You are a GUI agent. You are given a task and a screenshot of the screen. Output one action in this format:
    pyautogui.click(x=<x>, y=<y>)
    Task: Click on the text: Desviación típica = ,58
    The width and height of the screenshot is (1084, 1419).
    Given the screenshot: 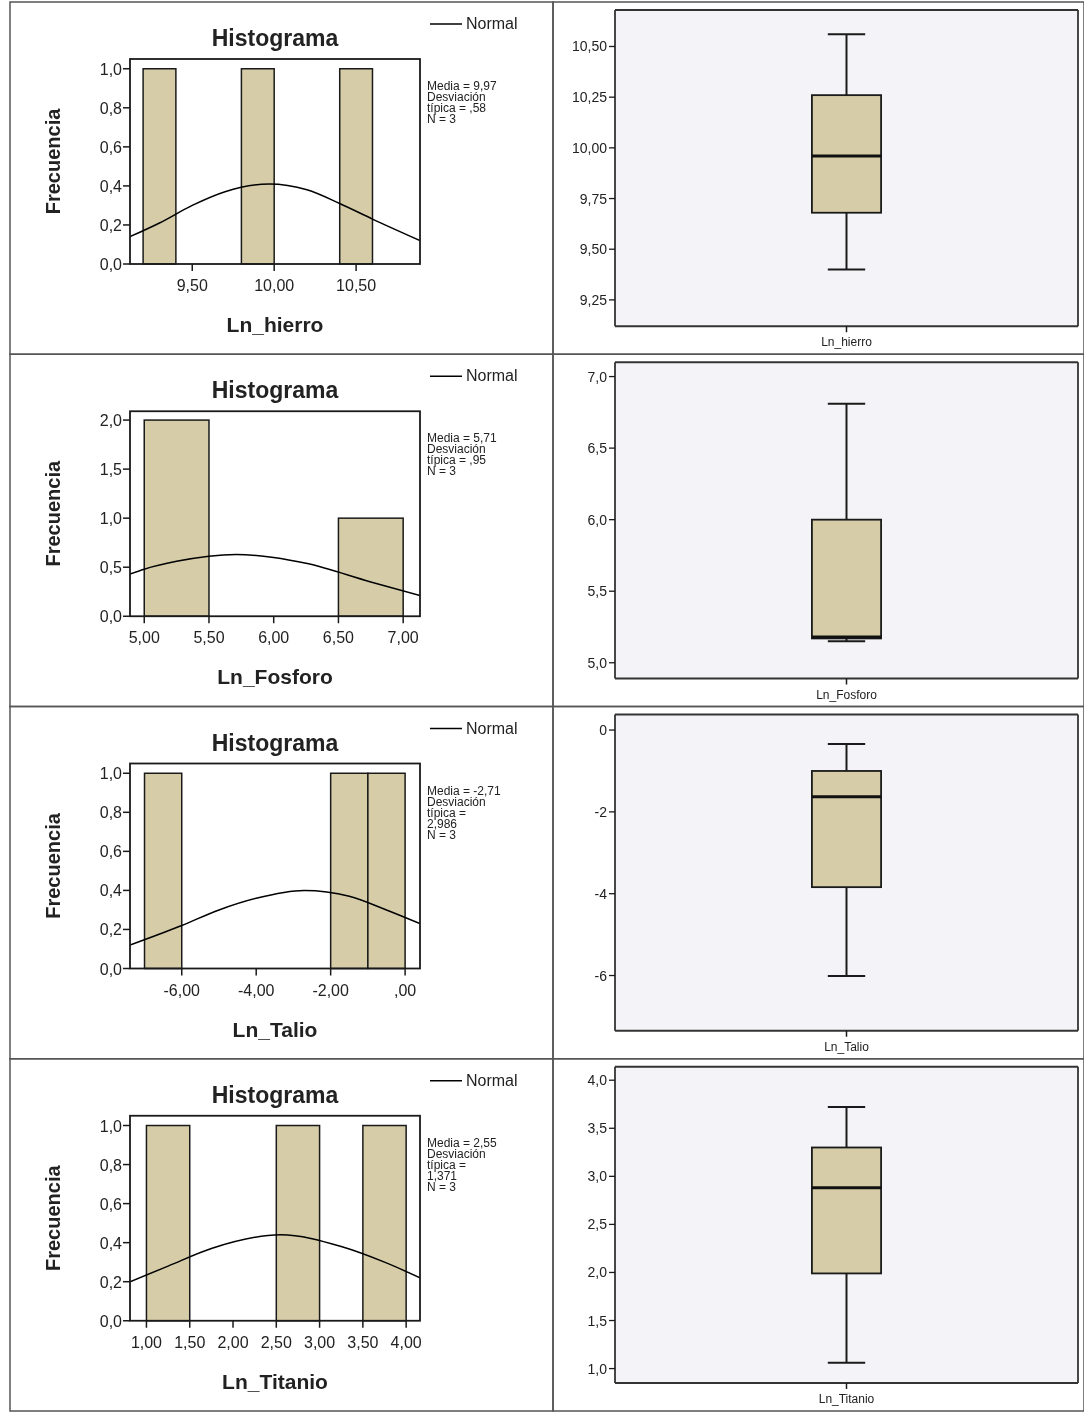 What is the action you would take?
    pyautogui.click(x=457, y=102)
    